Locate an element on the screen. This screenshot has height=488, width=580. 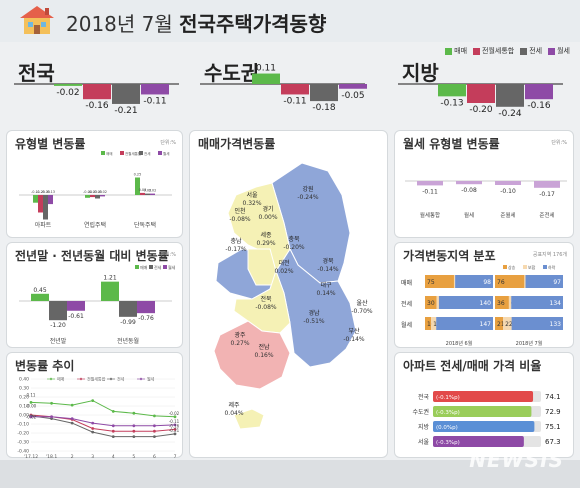
series-line is located at coordinates (103, 421).